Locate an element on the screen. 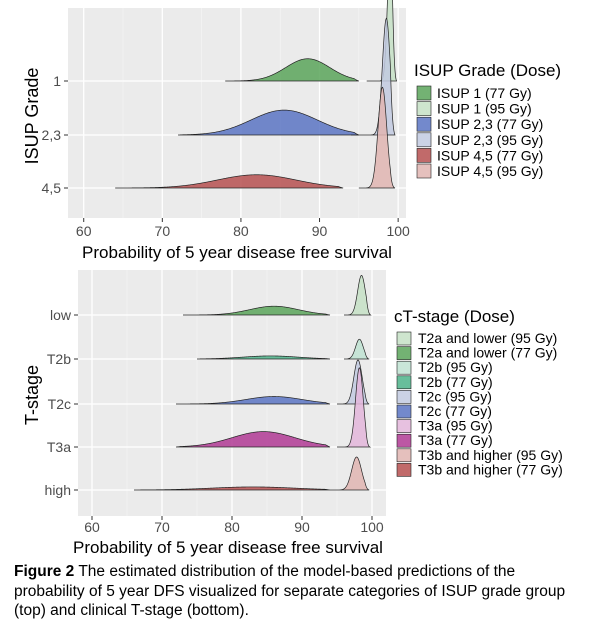 This screenshot has height=624, width=600. y-tick-label-low: low is located at coordinates (61, 315).